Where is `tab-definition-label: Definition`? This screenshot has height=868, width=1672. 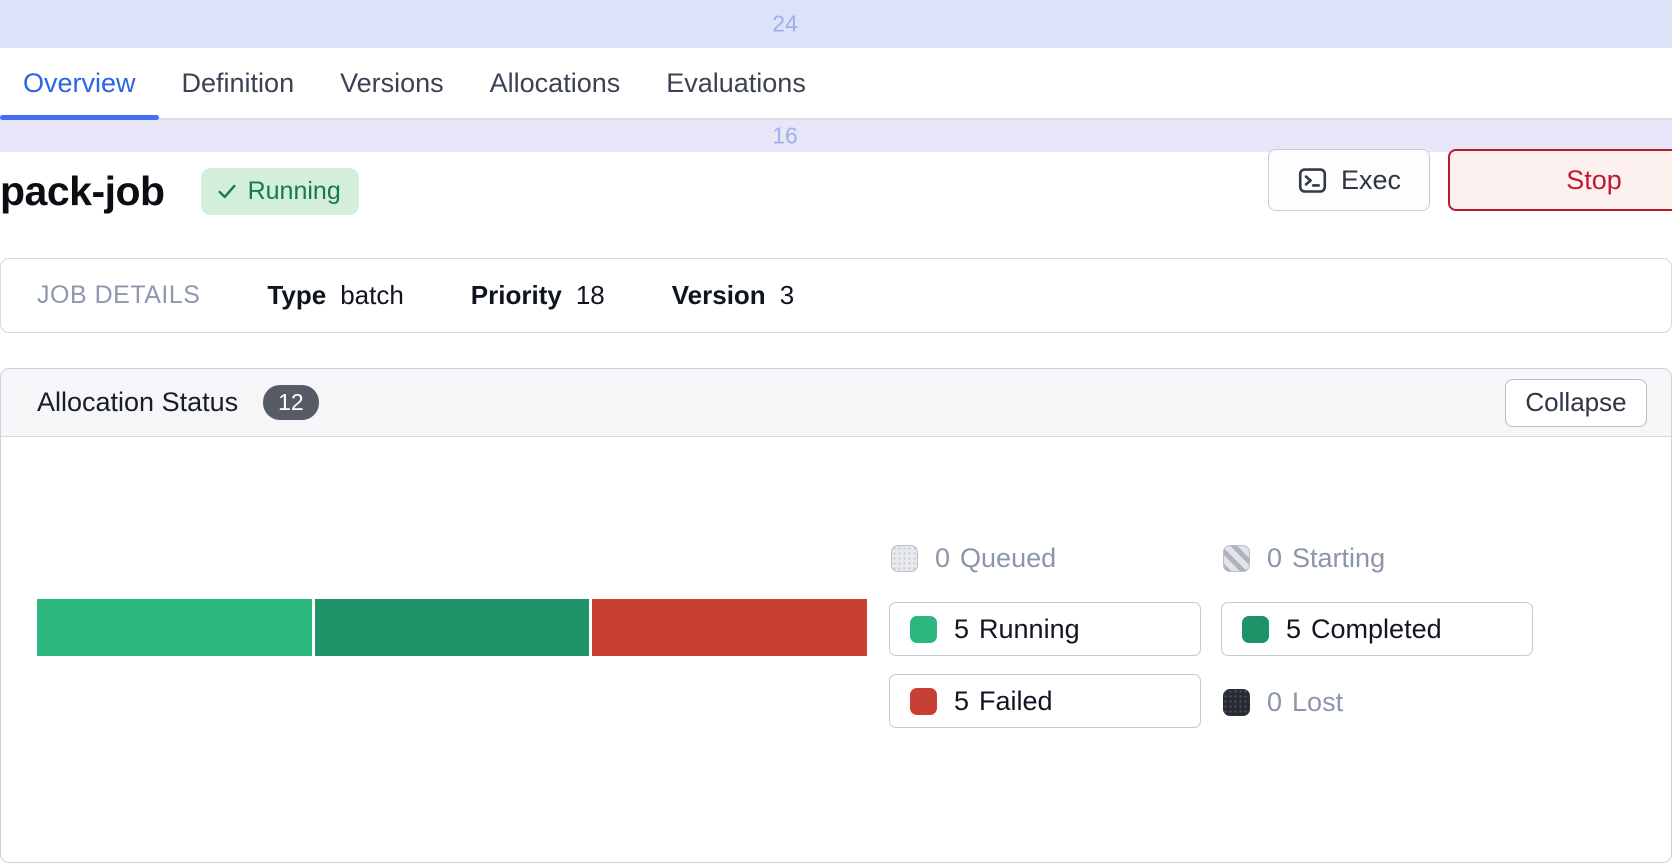
tab-definition-label: Definition is located at coordinates (238, 82).